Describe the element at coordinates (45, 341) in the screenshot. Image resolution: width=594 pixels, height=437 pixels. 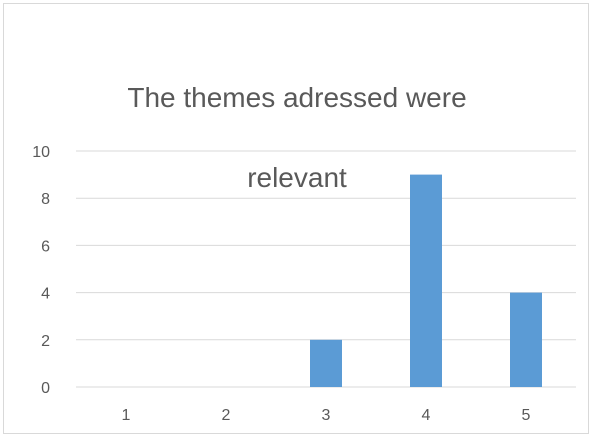
I see `y-tick-label: 2` at that location.